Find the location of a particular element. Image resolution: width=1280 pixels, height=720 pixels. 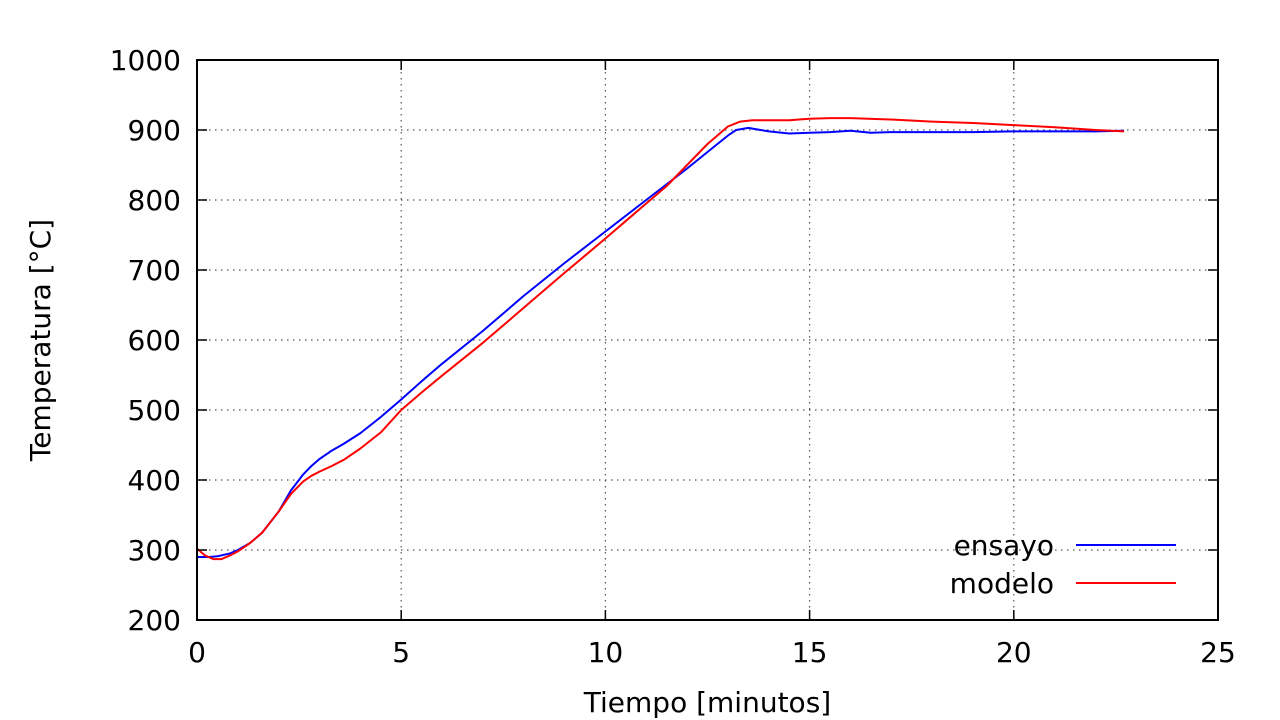

x-tick-label: 10 is located at coordinates (606, 652).